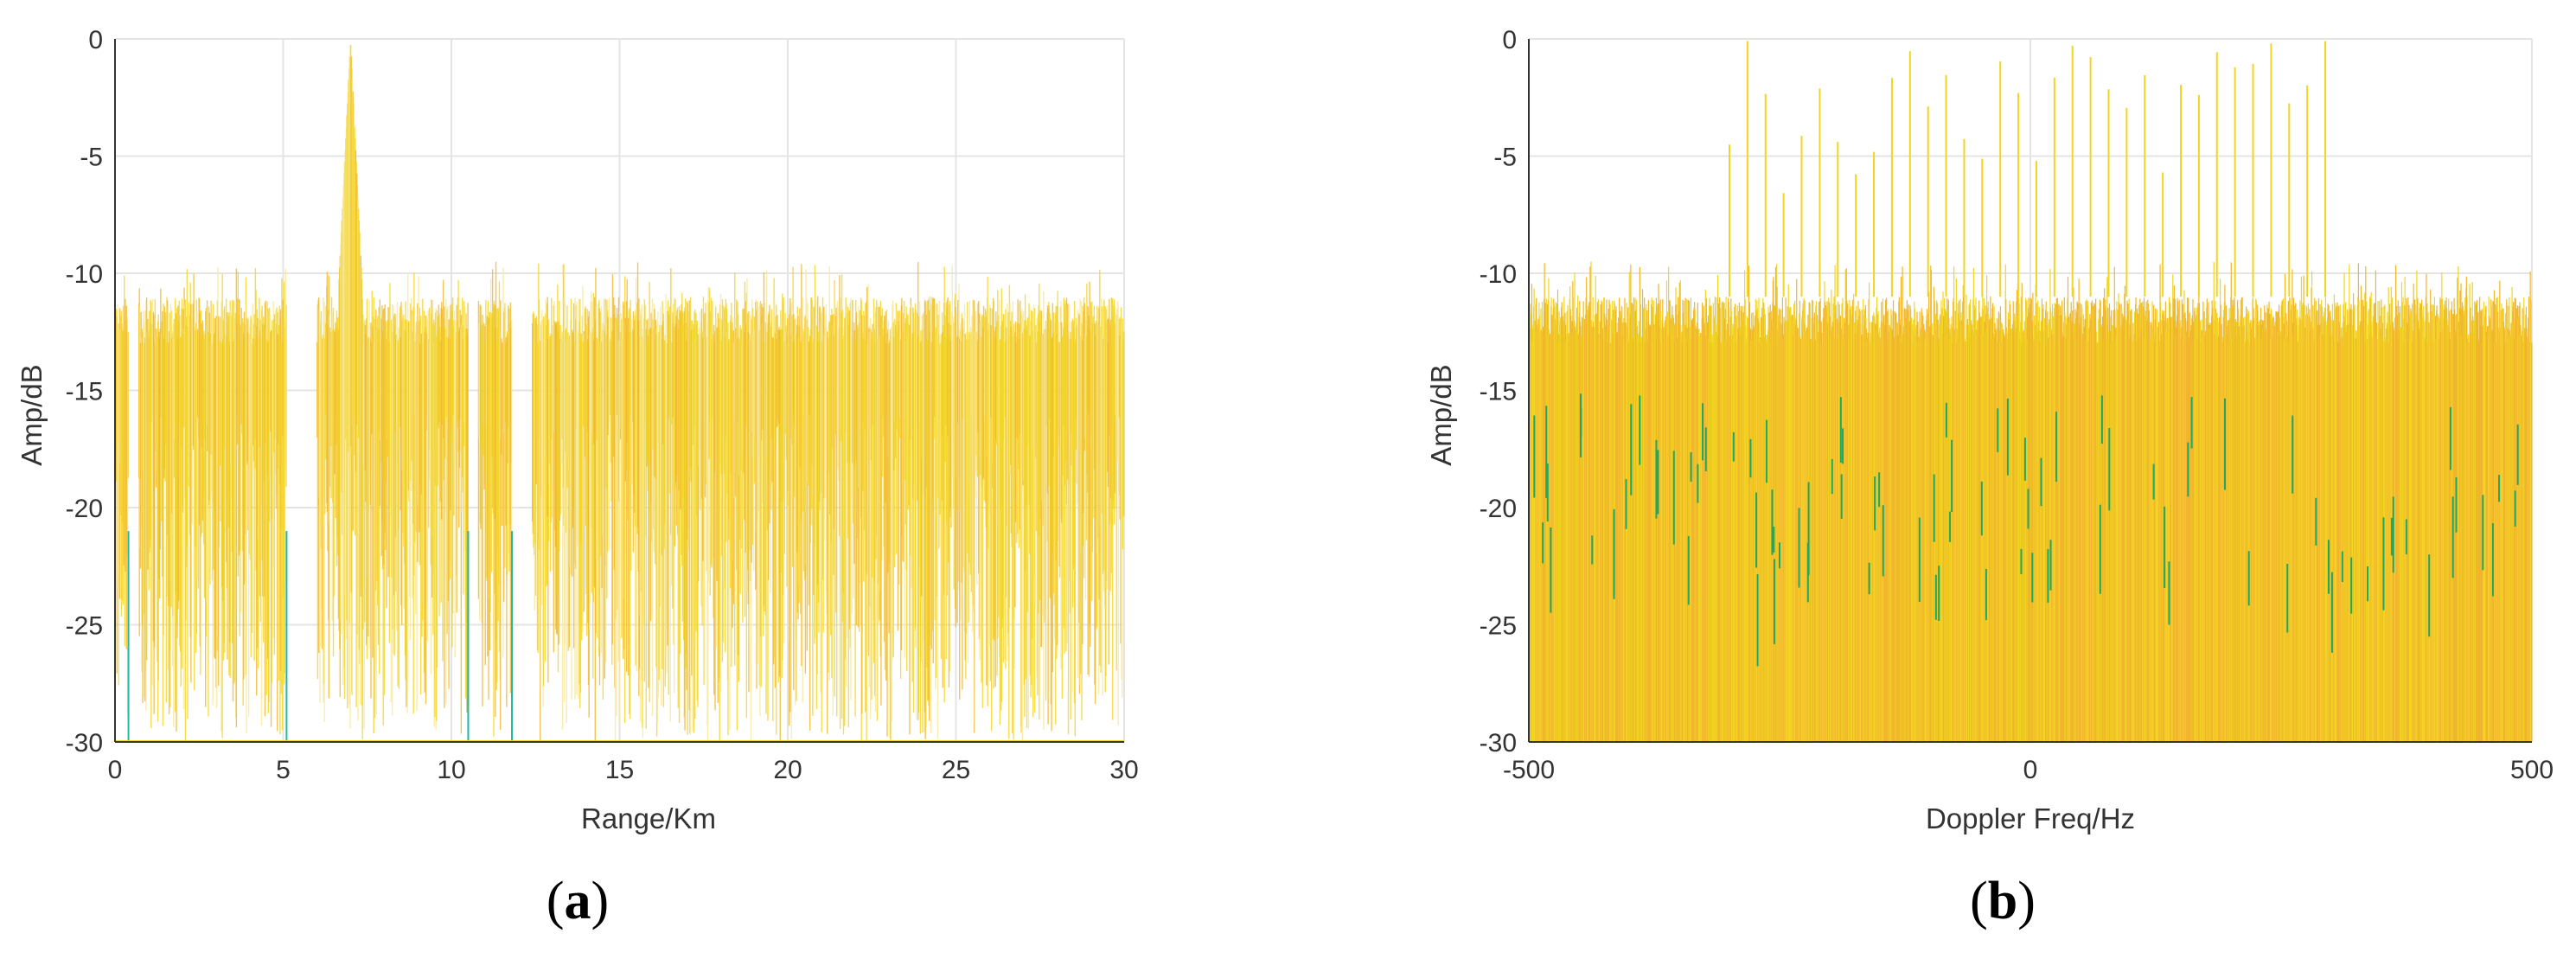 Image resolution: width=2576 pixels, height=959 pixels. Describe the element at coordinates (956, 770) in the screenshot. I see `x-tick-label: 25` at that location.